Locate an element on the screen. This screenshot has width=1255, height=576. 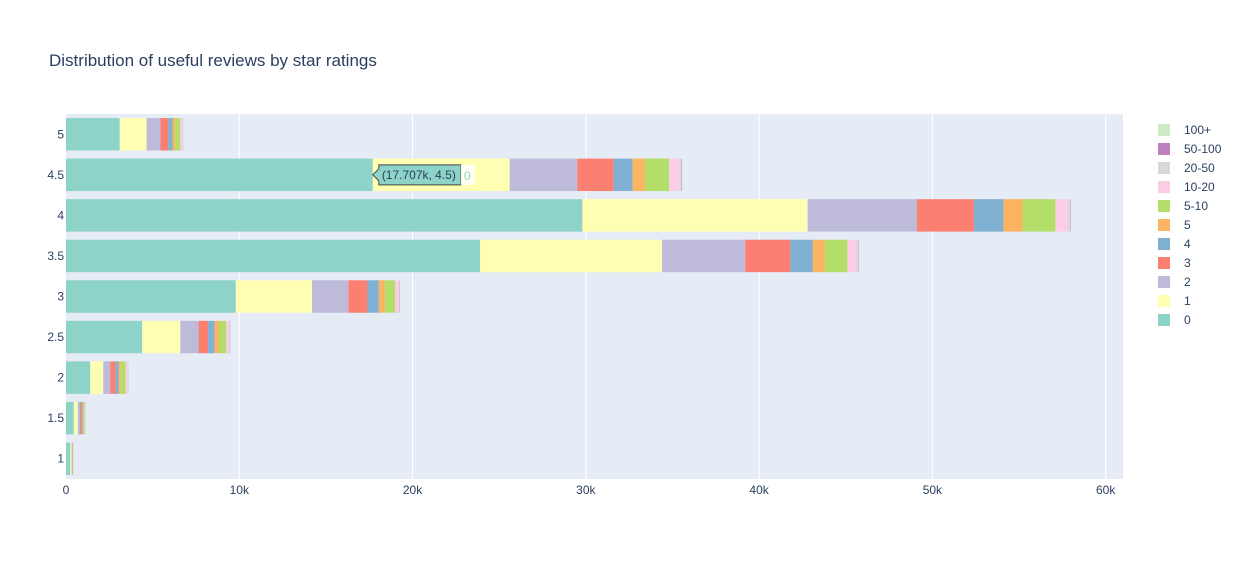
legend-label: 100+ is located at coordinates (1197, 130).